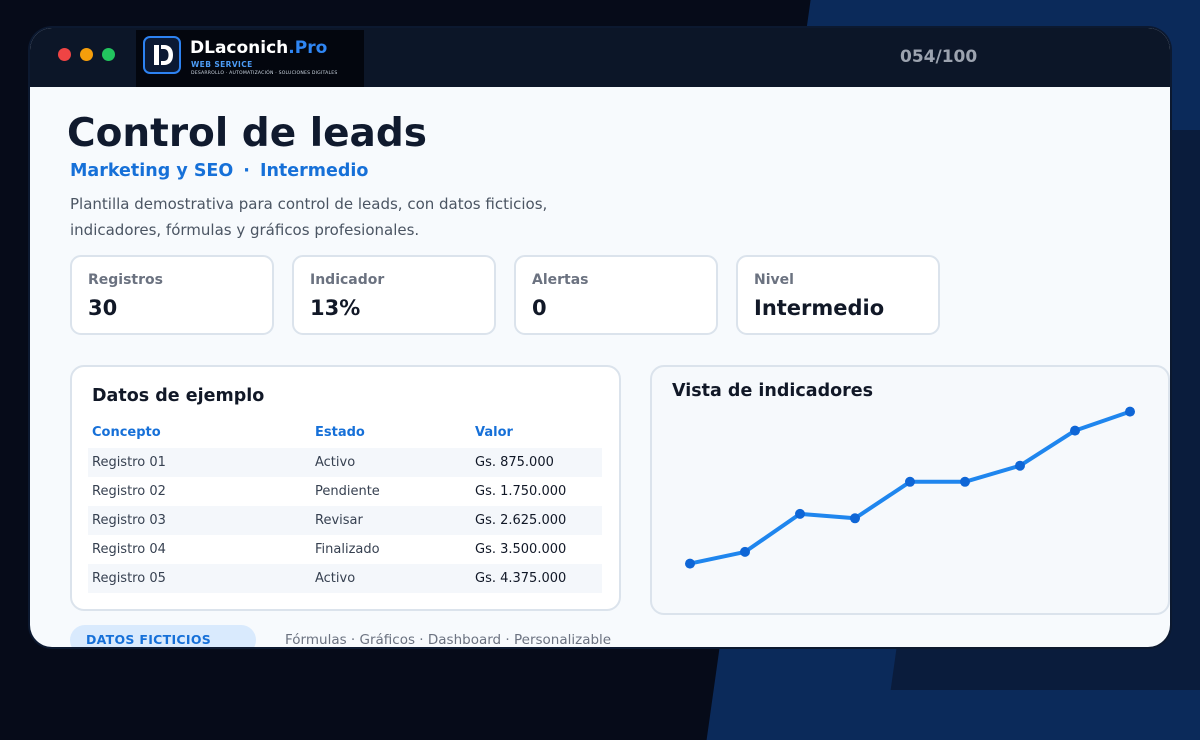 The height and width of the screenshot is (740, 1200). What do you see at coordinates (774, 280) in the screenshot?
I see `kpi-label: Nivel` at bounding box center [774, 280].